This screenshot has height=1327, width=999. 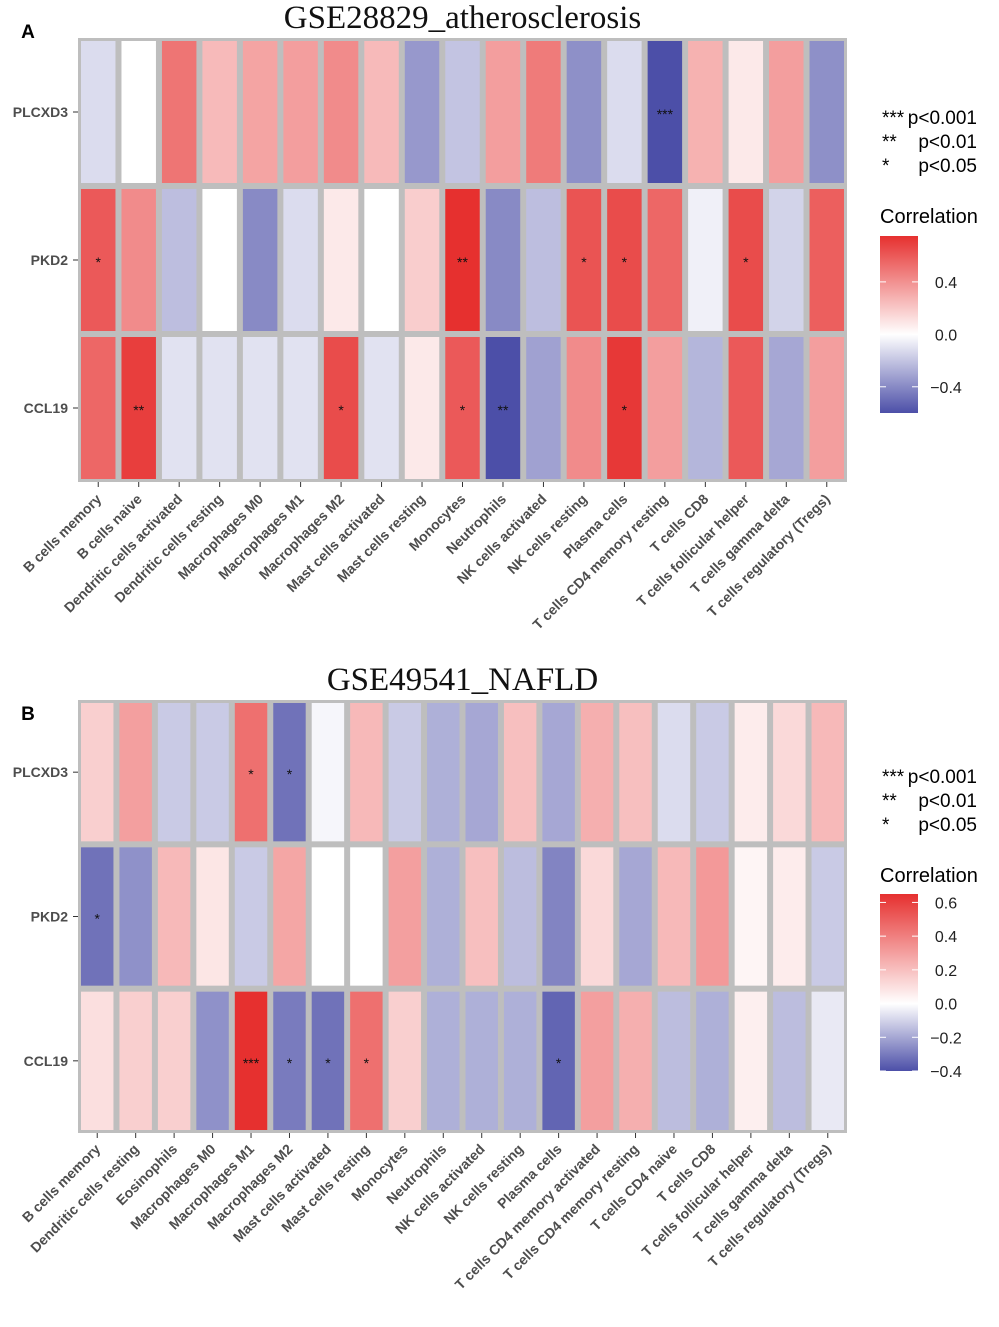 What do you see at coordinates (28, 714) in the screenshot?
I see `panel-letter: B` at bounding box center [28, 714].